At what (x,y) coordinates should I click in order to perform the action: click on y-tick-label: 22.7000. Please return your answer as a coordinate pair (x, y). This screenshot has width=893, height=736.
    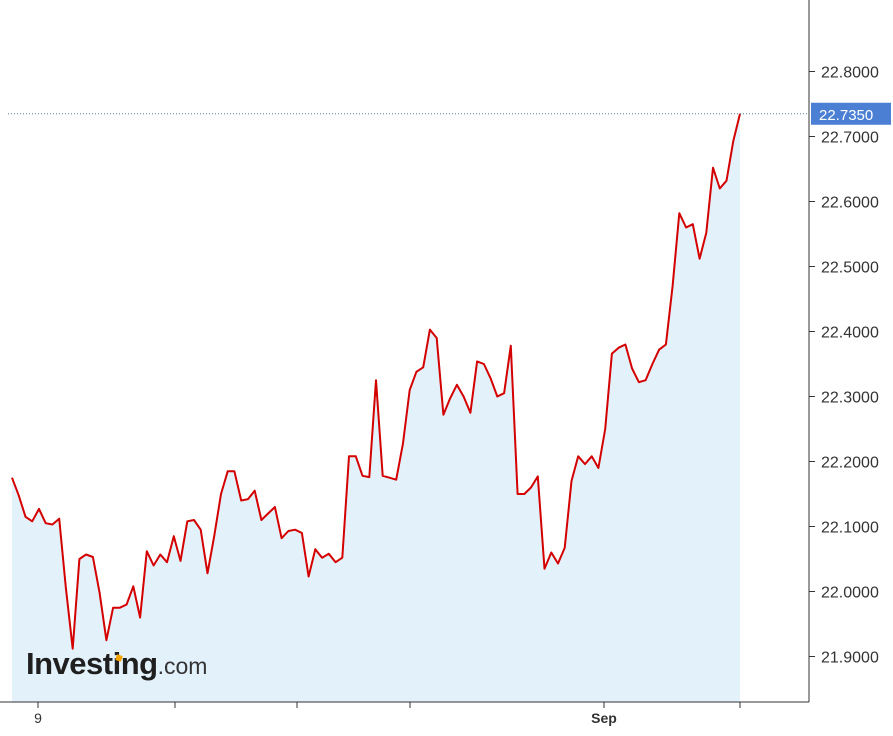
    Looking at the image, I should click on (850, 138).